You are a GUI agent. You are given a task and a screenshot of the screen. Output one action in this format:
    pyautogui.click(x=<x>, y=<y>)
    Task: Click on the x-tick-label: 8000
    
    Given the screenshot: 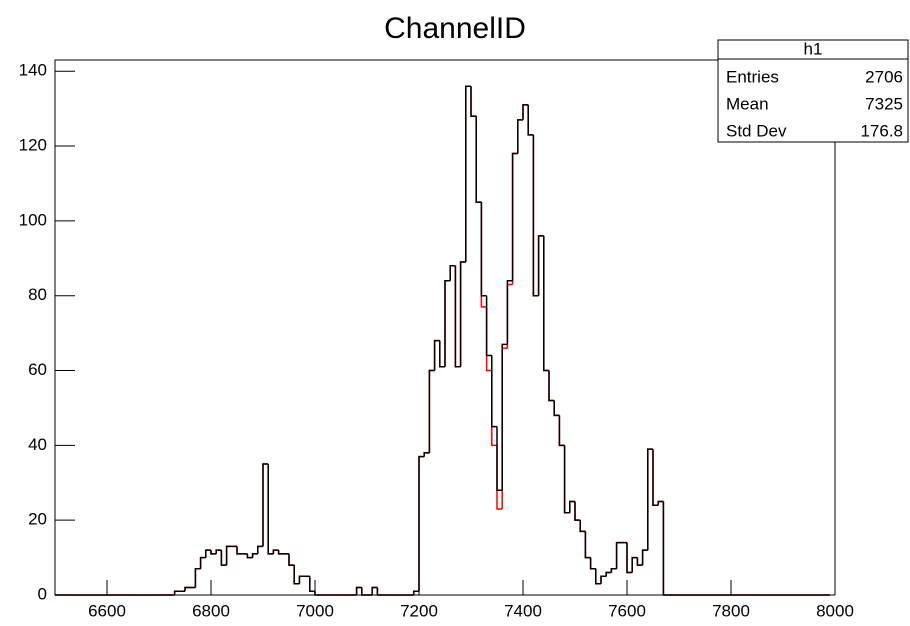 What is the action you would take?
    pyautogui.click(x=835, y=610)
    